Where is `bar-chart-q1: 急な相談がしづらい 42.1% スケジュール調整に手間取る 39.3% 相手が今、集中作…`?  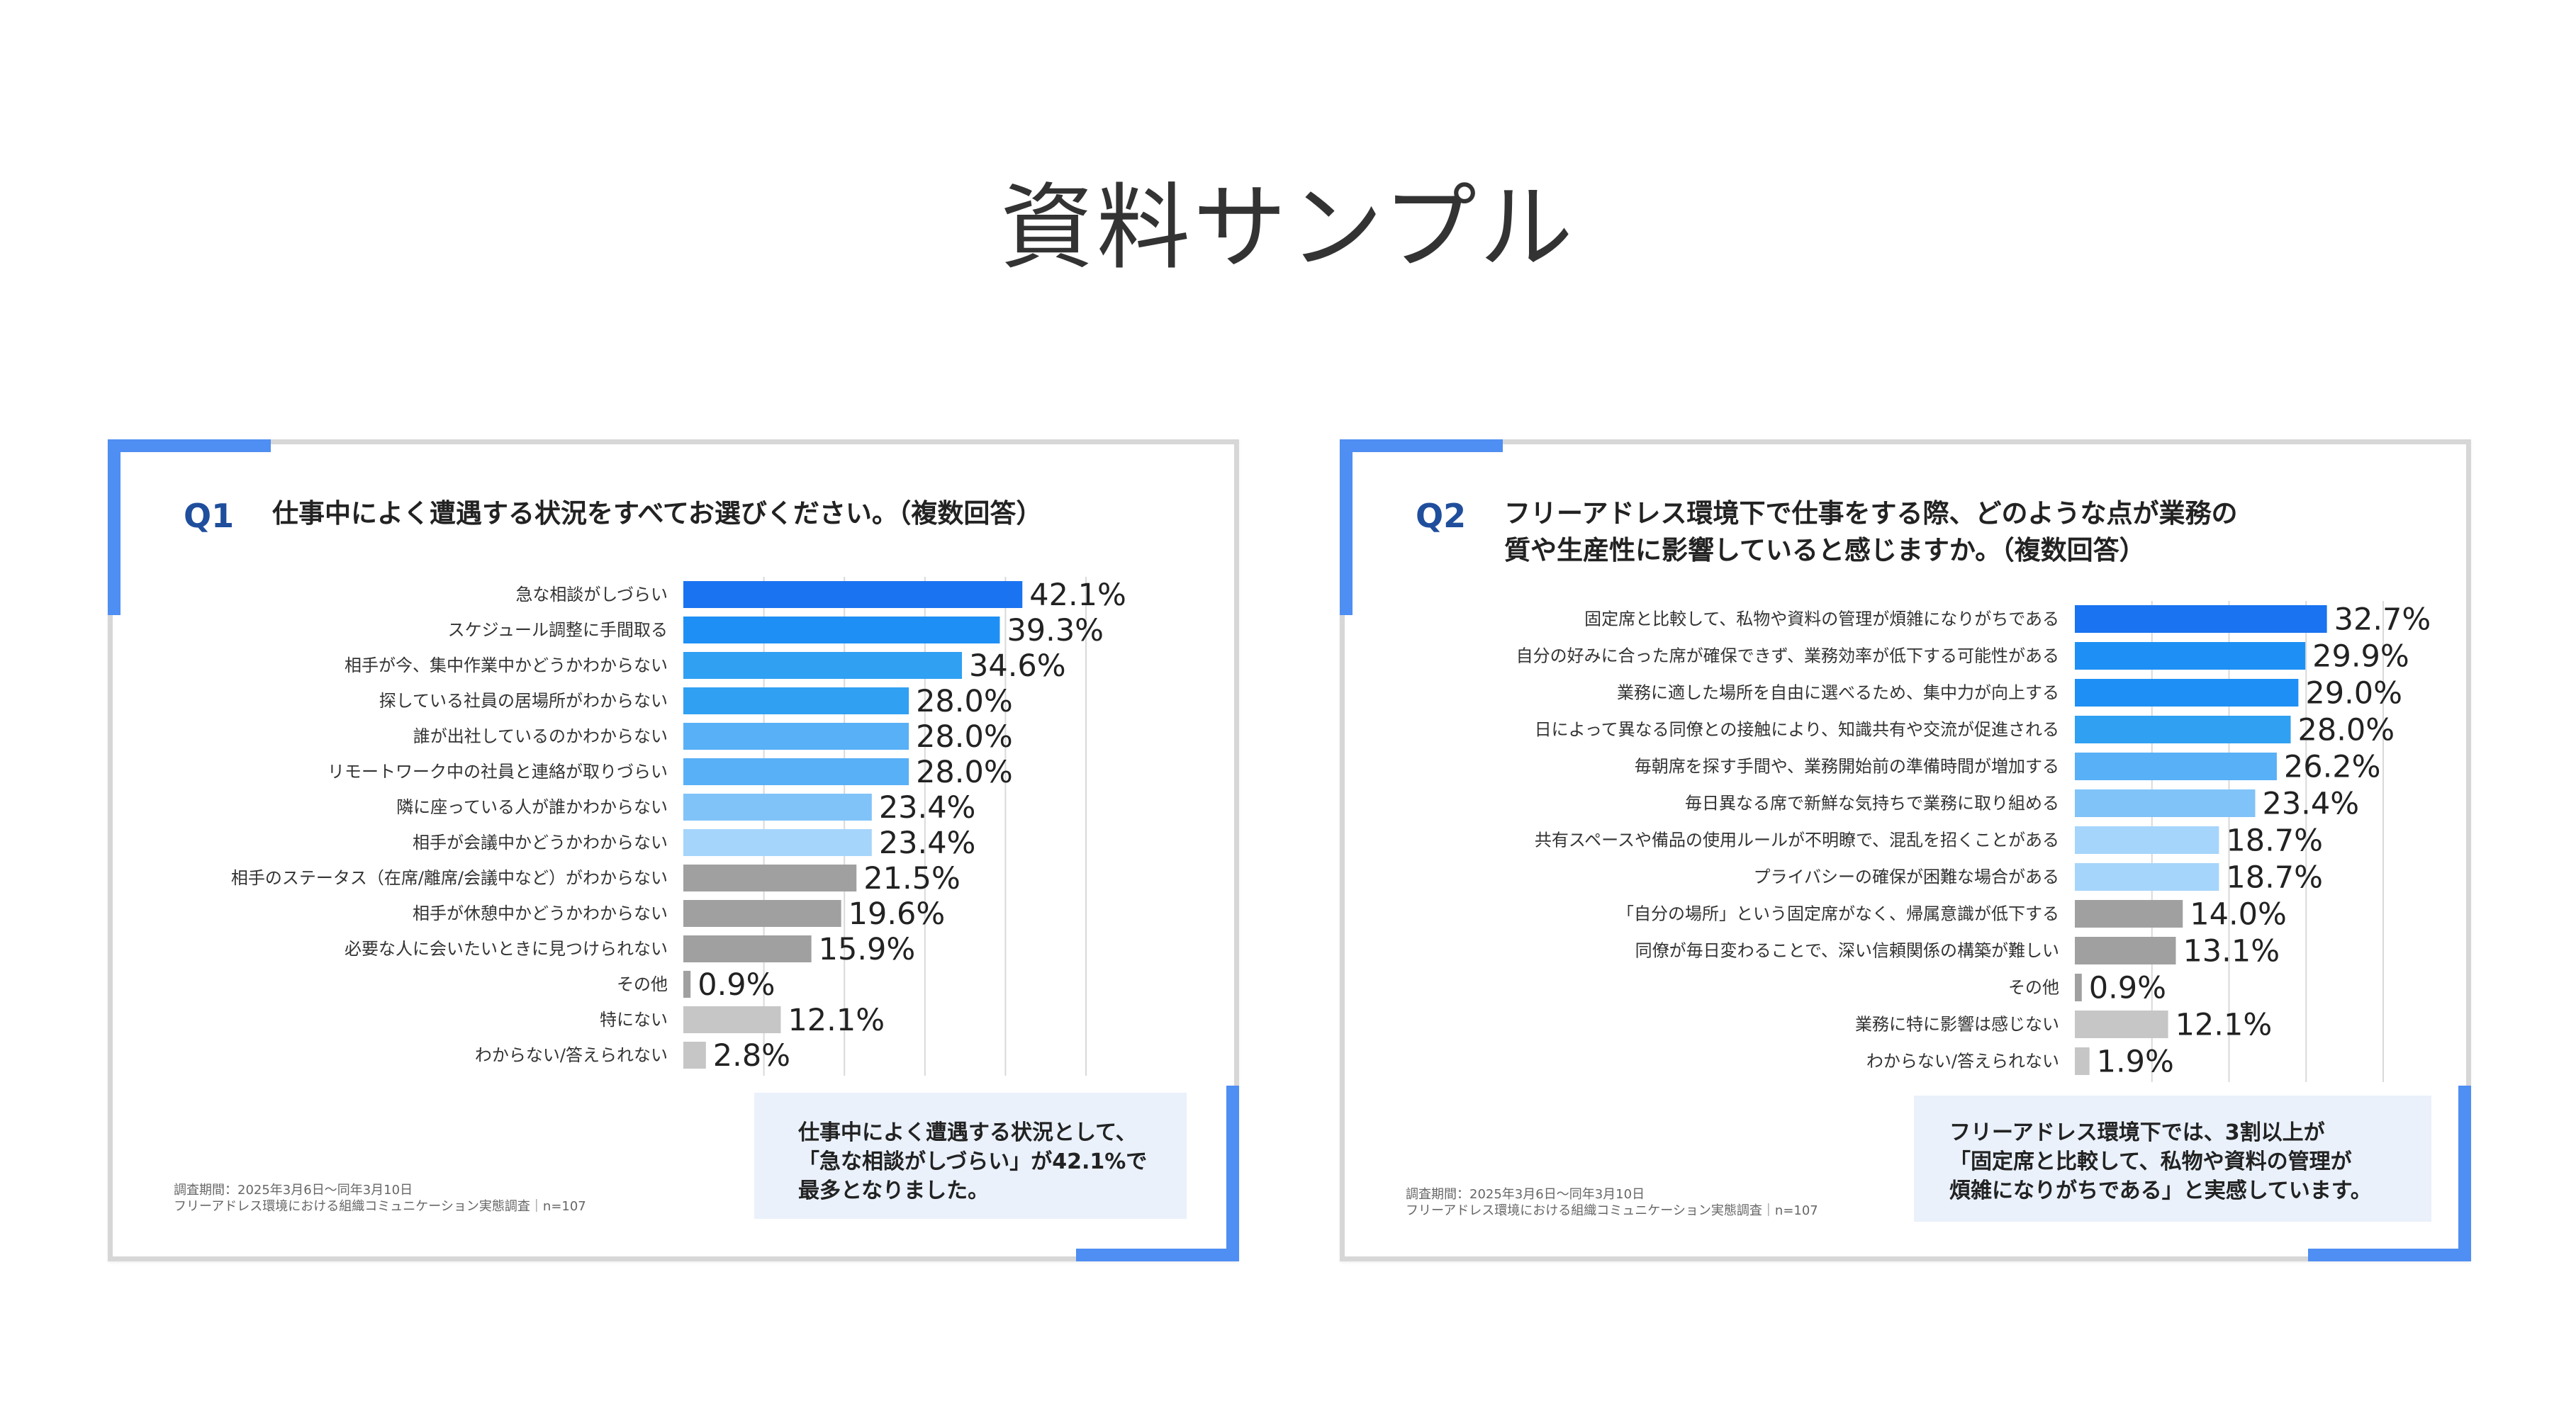 bar-chart-q1: 急な相談がしづらい 42.1% スケジュール調整に手間取る 39.3% 相手が今、集中作… is located at coordinates (678, 826).